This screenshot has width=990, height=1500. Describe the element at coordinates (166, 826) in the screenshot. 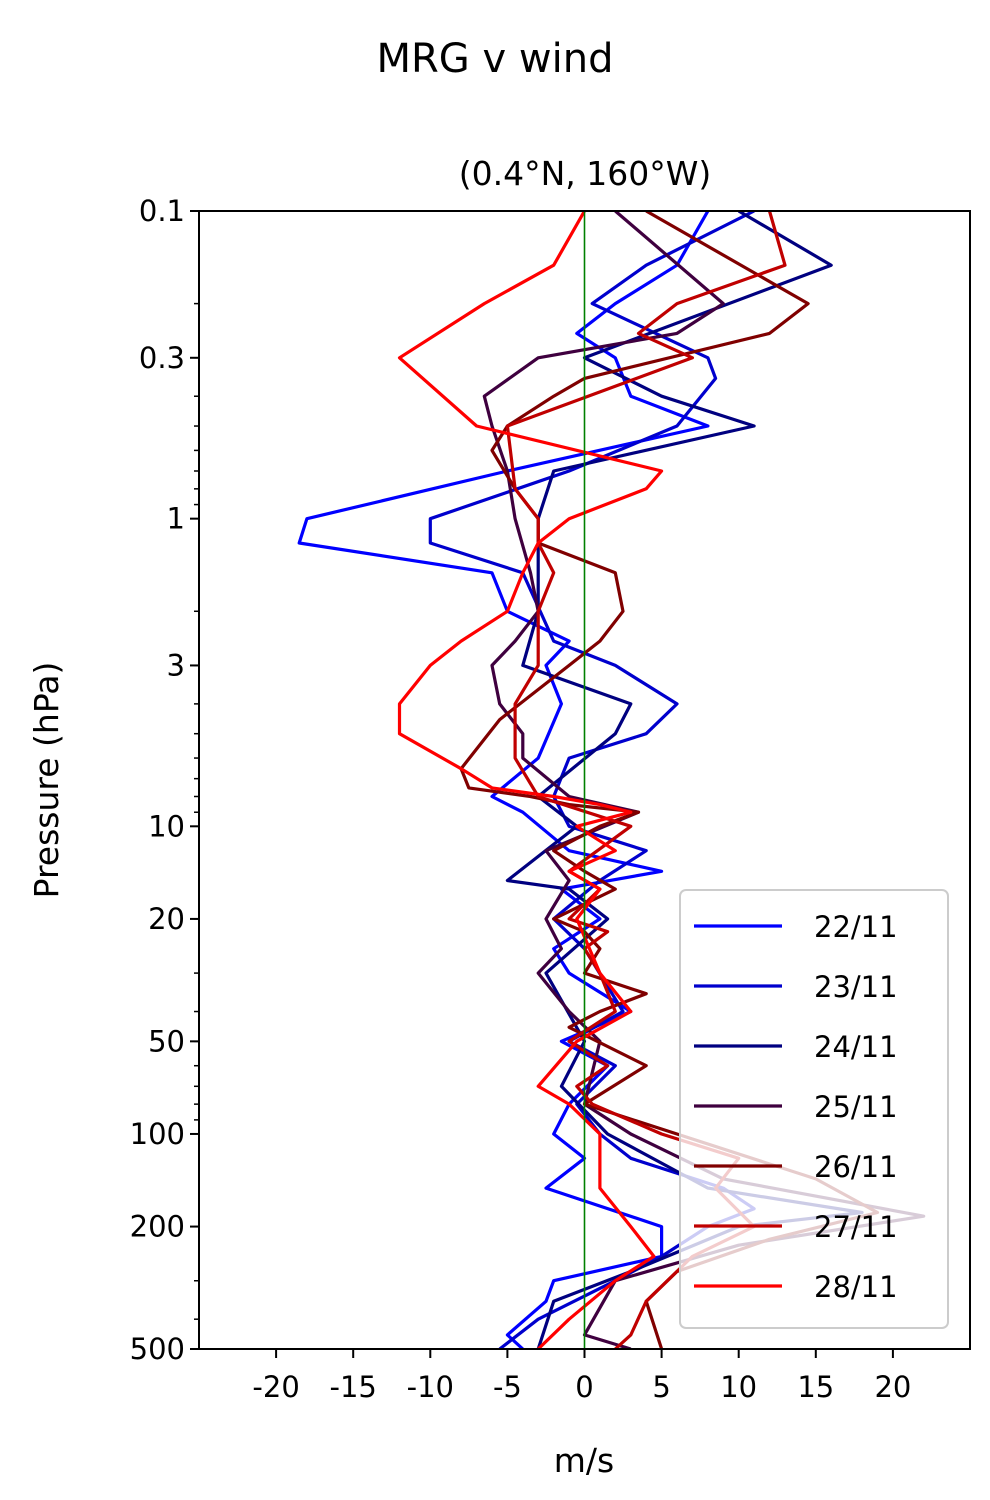

I see `y-tick-label: 10` at that location.